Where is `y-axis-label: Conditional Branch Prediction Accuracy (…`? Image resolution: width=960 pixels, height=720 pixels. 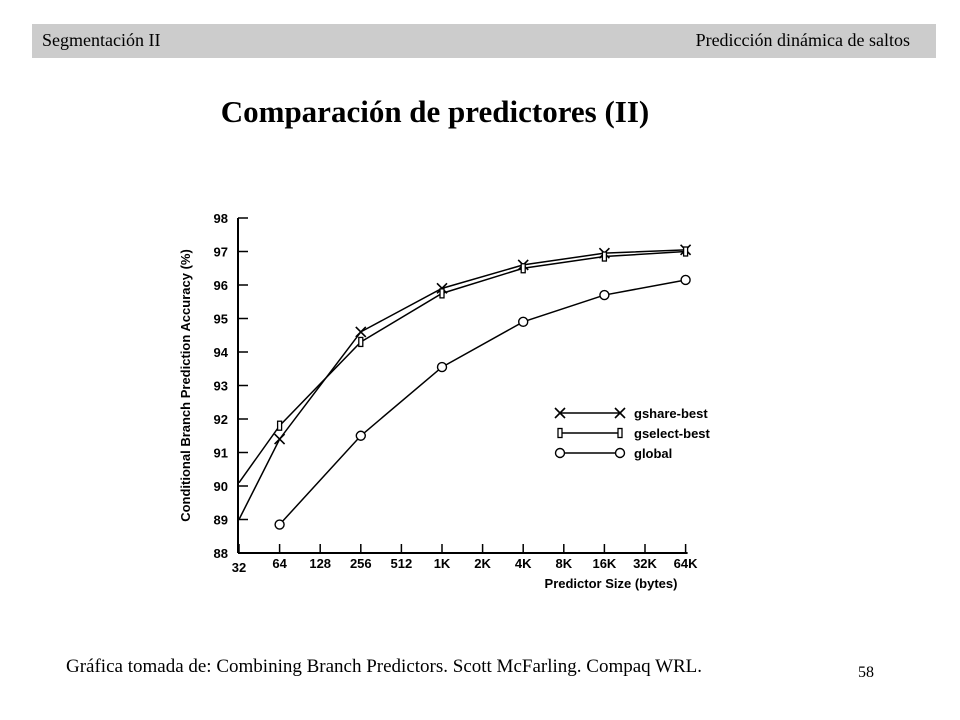 y-axis-label: Conditional Branch Prediction Accuracy (… is located at coordinates (185, 385).